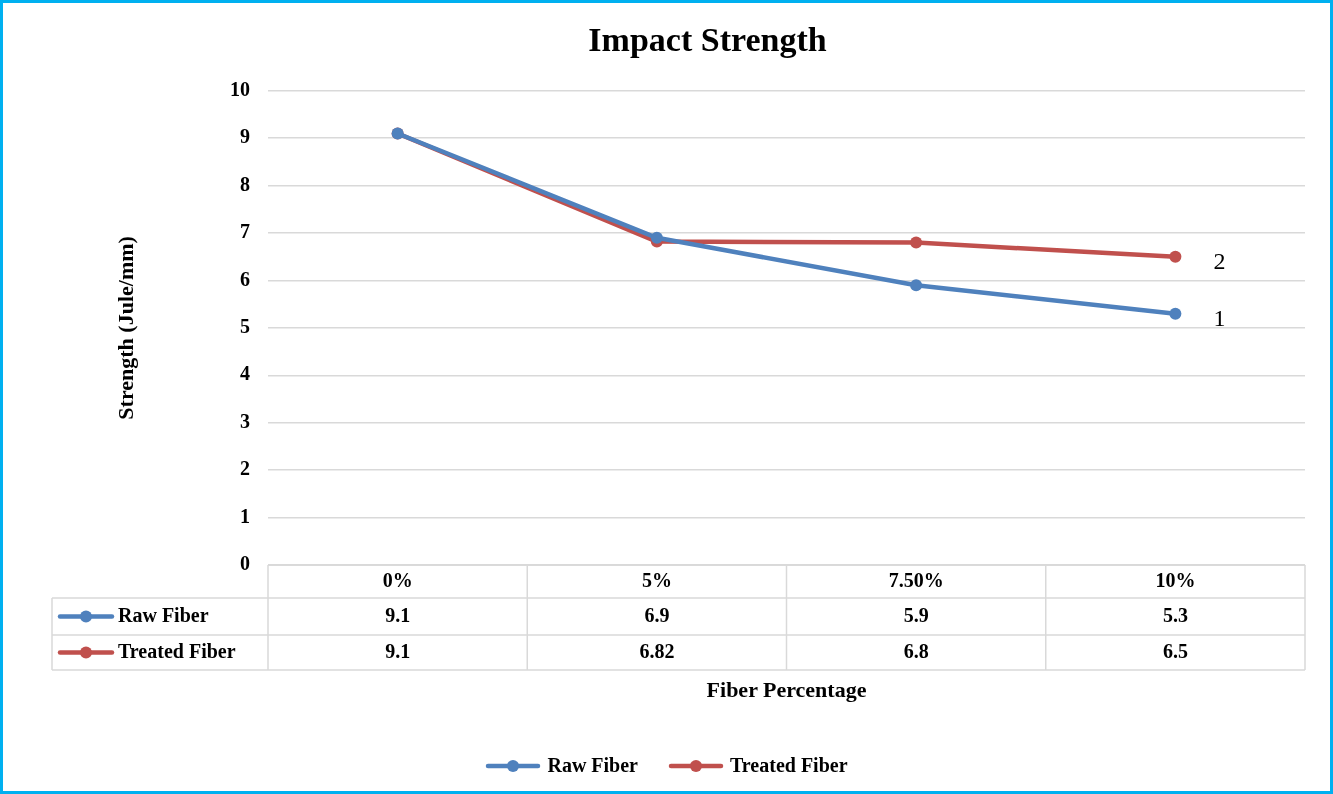  I want to click on x-tick-label: 5%, so click(656, 579).